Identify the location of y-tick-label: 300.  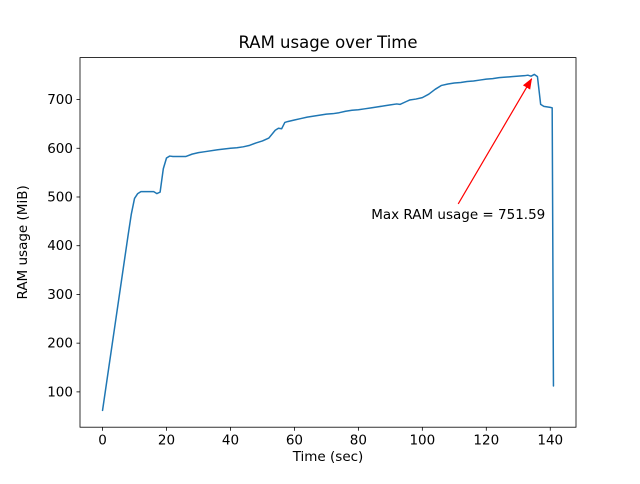
(60, 295).